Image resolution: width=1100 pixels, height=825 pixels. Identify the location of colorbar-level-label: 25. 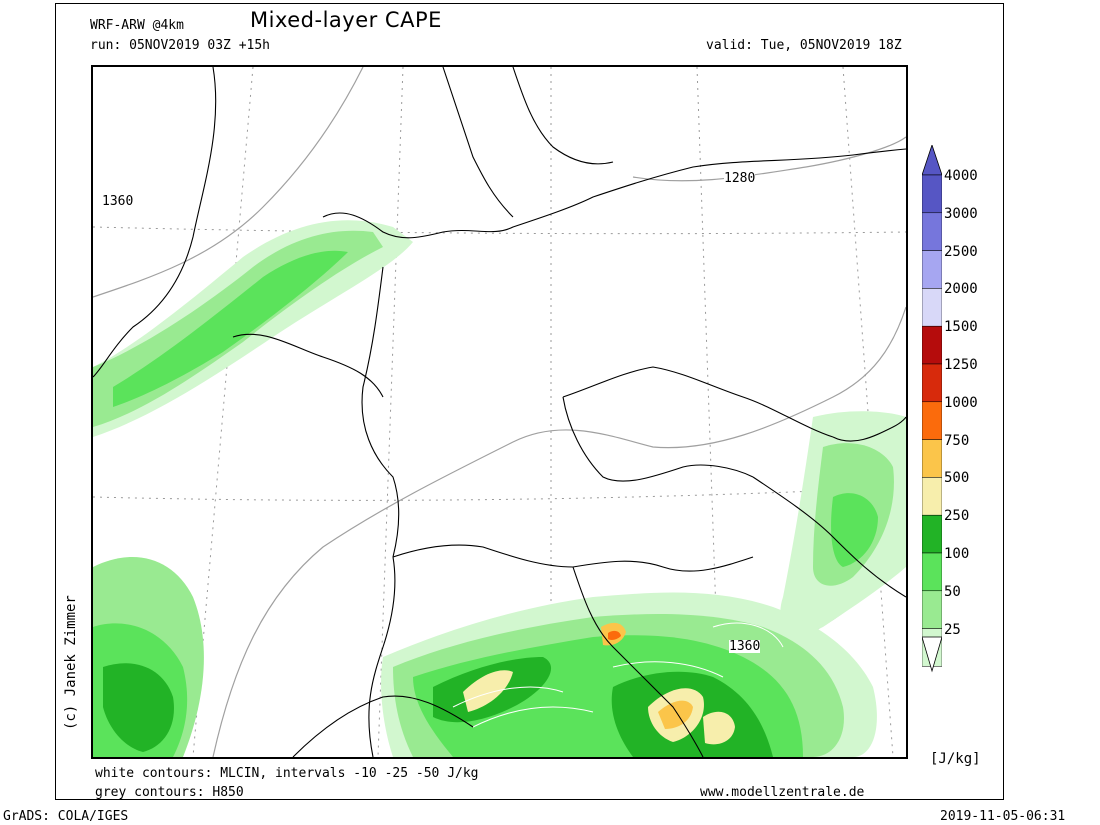
(952, 629).